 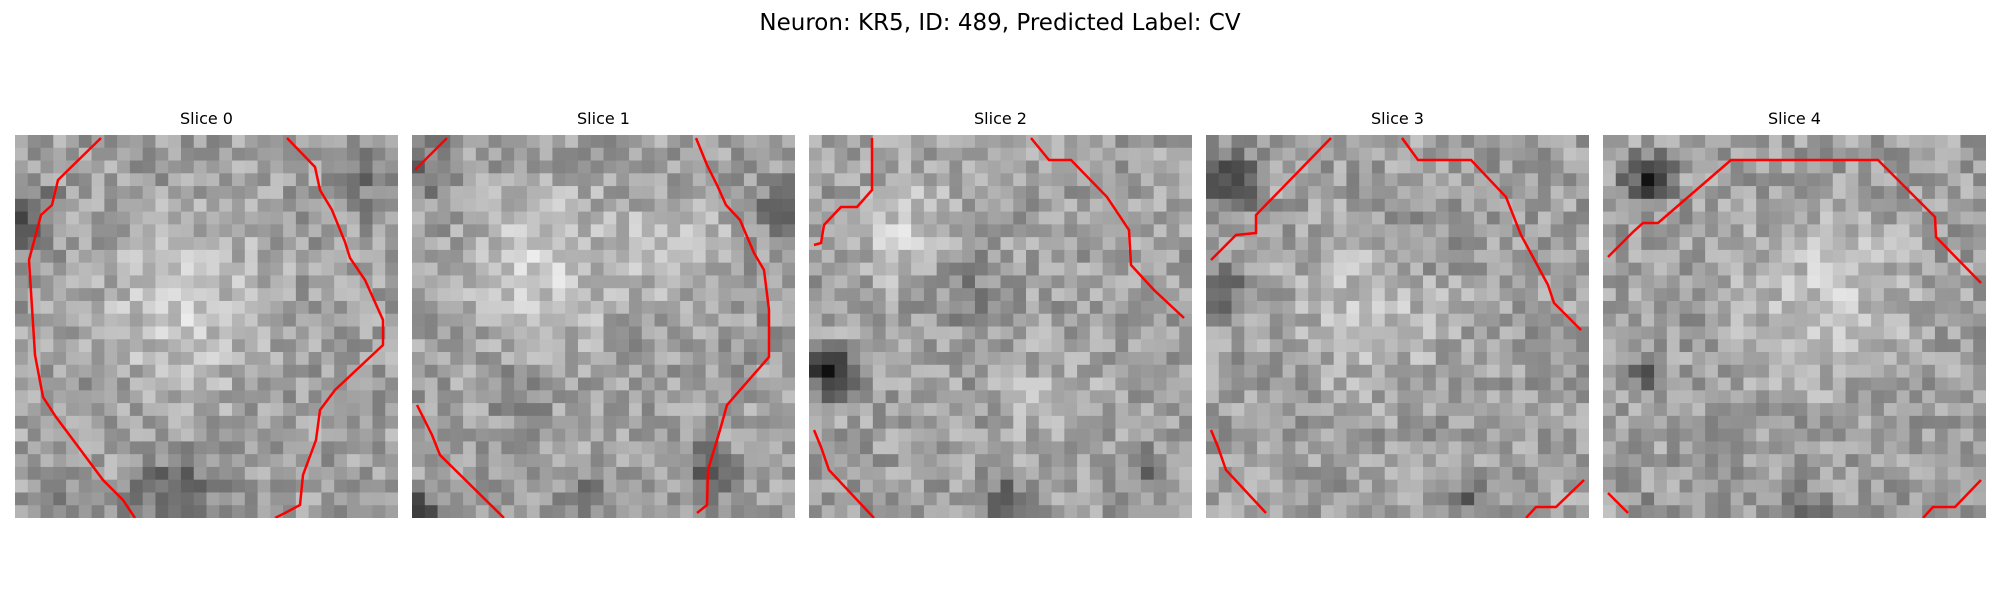 What do you see at coordinates (206, 118) in the screenshot?
I see `slice-title: Slice 0` at bounding box center [206, 118].